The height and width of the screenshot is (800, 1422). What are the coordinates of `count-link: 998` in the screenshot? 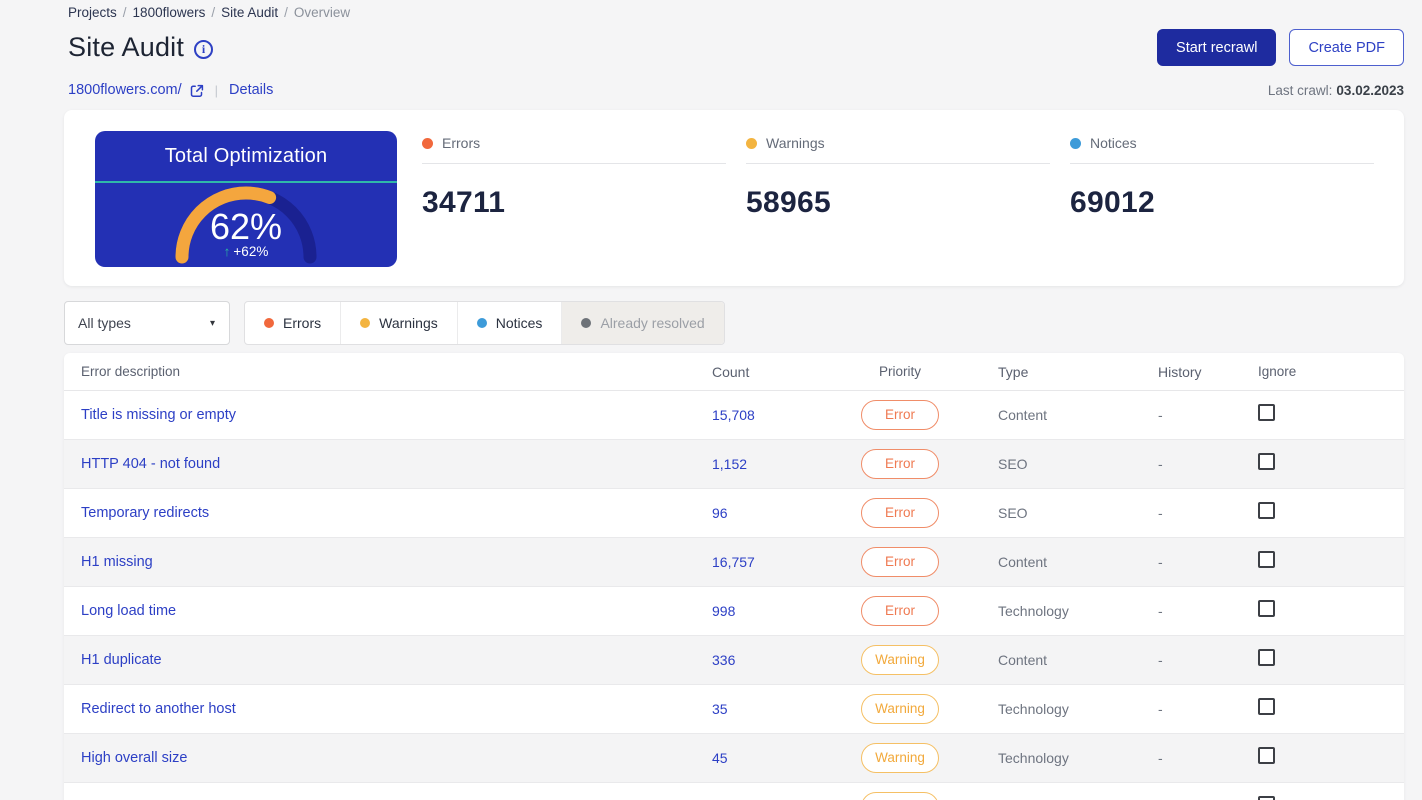 It's located at (724, 611).